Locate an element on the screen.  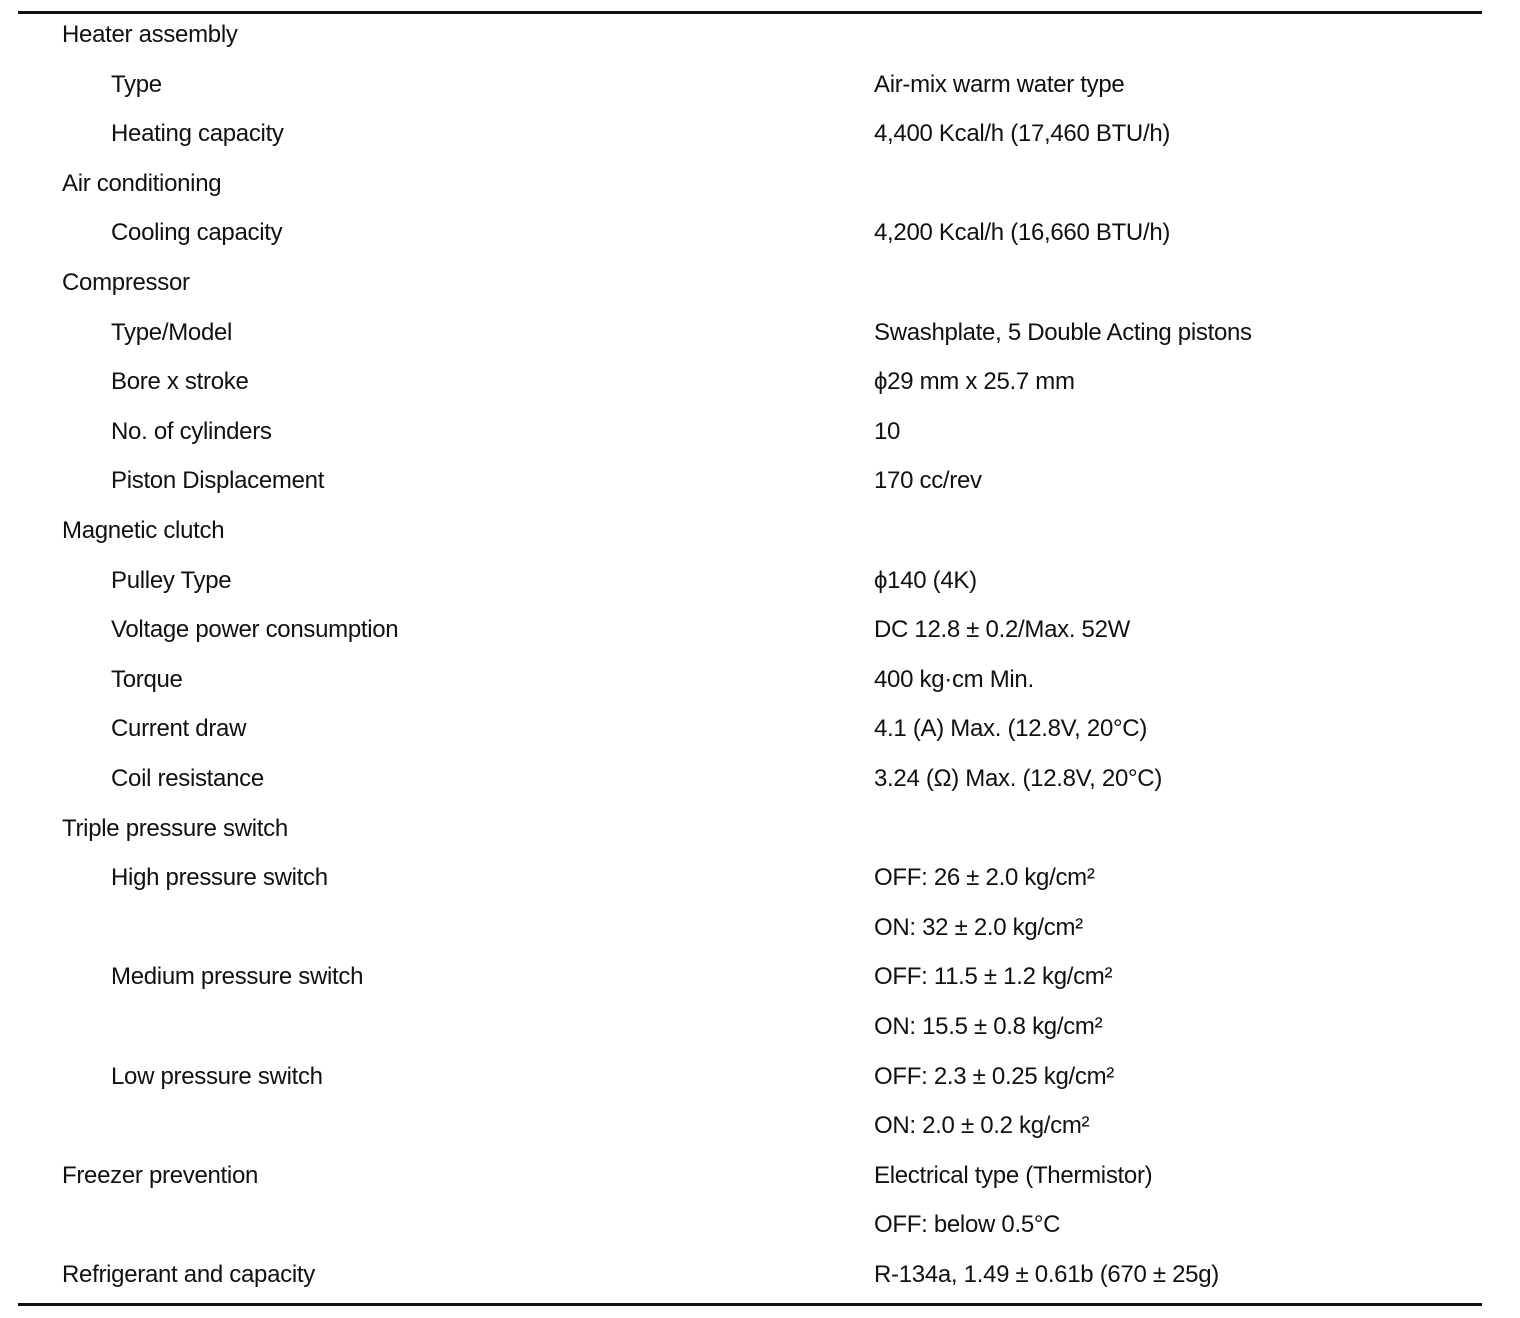
top-rule is located at coordinates (750, 12).